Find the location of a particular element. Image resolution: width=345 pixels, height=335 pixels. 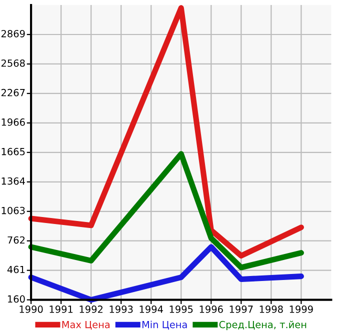

y-tick-label: 2267 is located at coordinates (13, 92).